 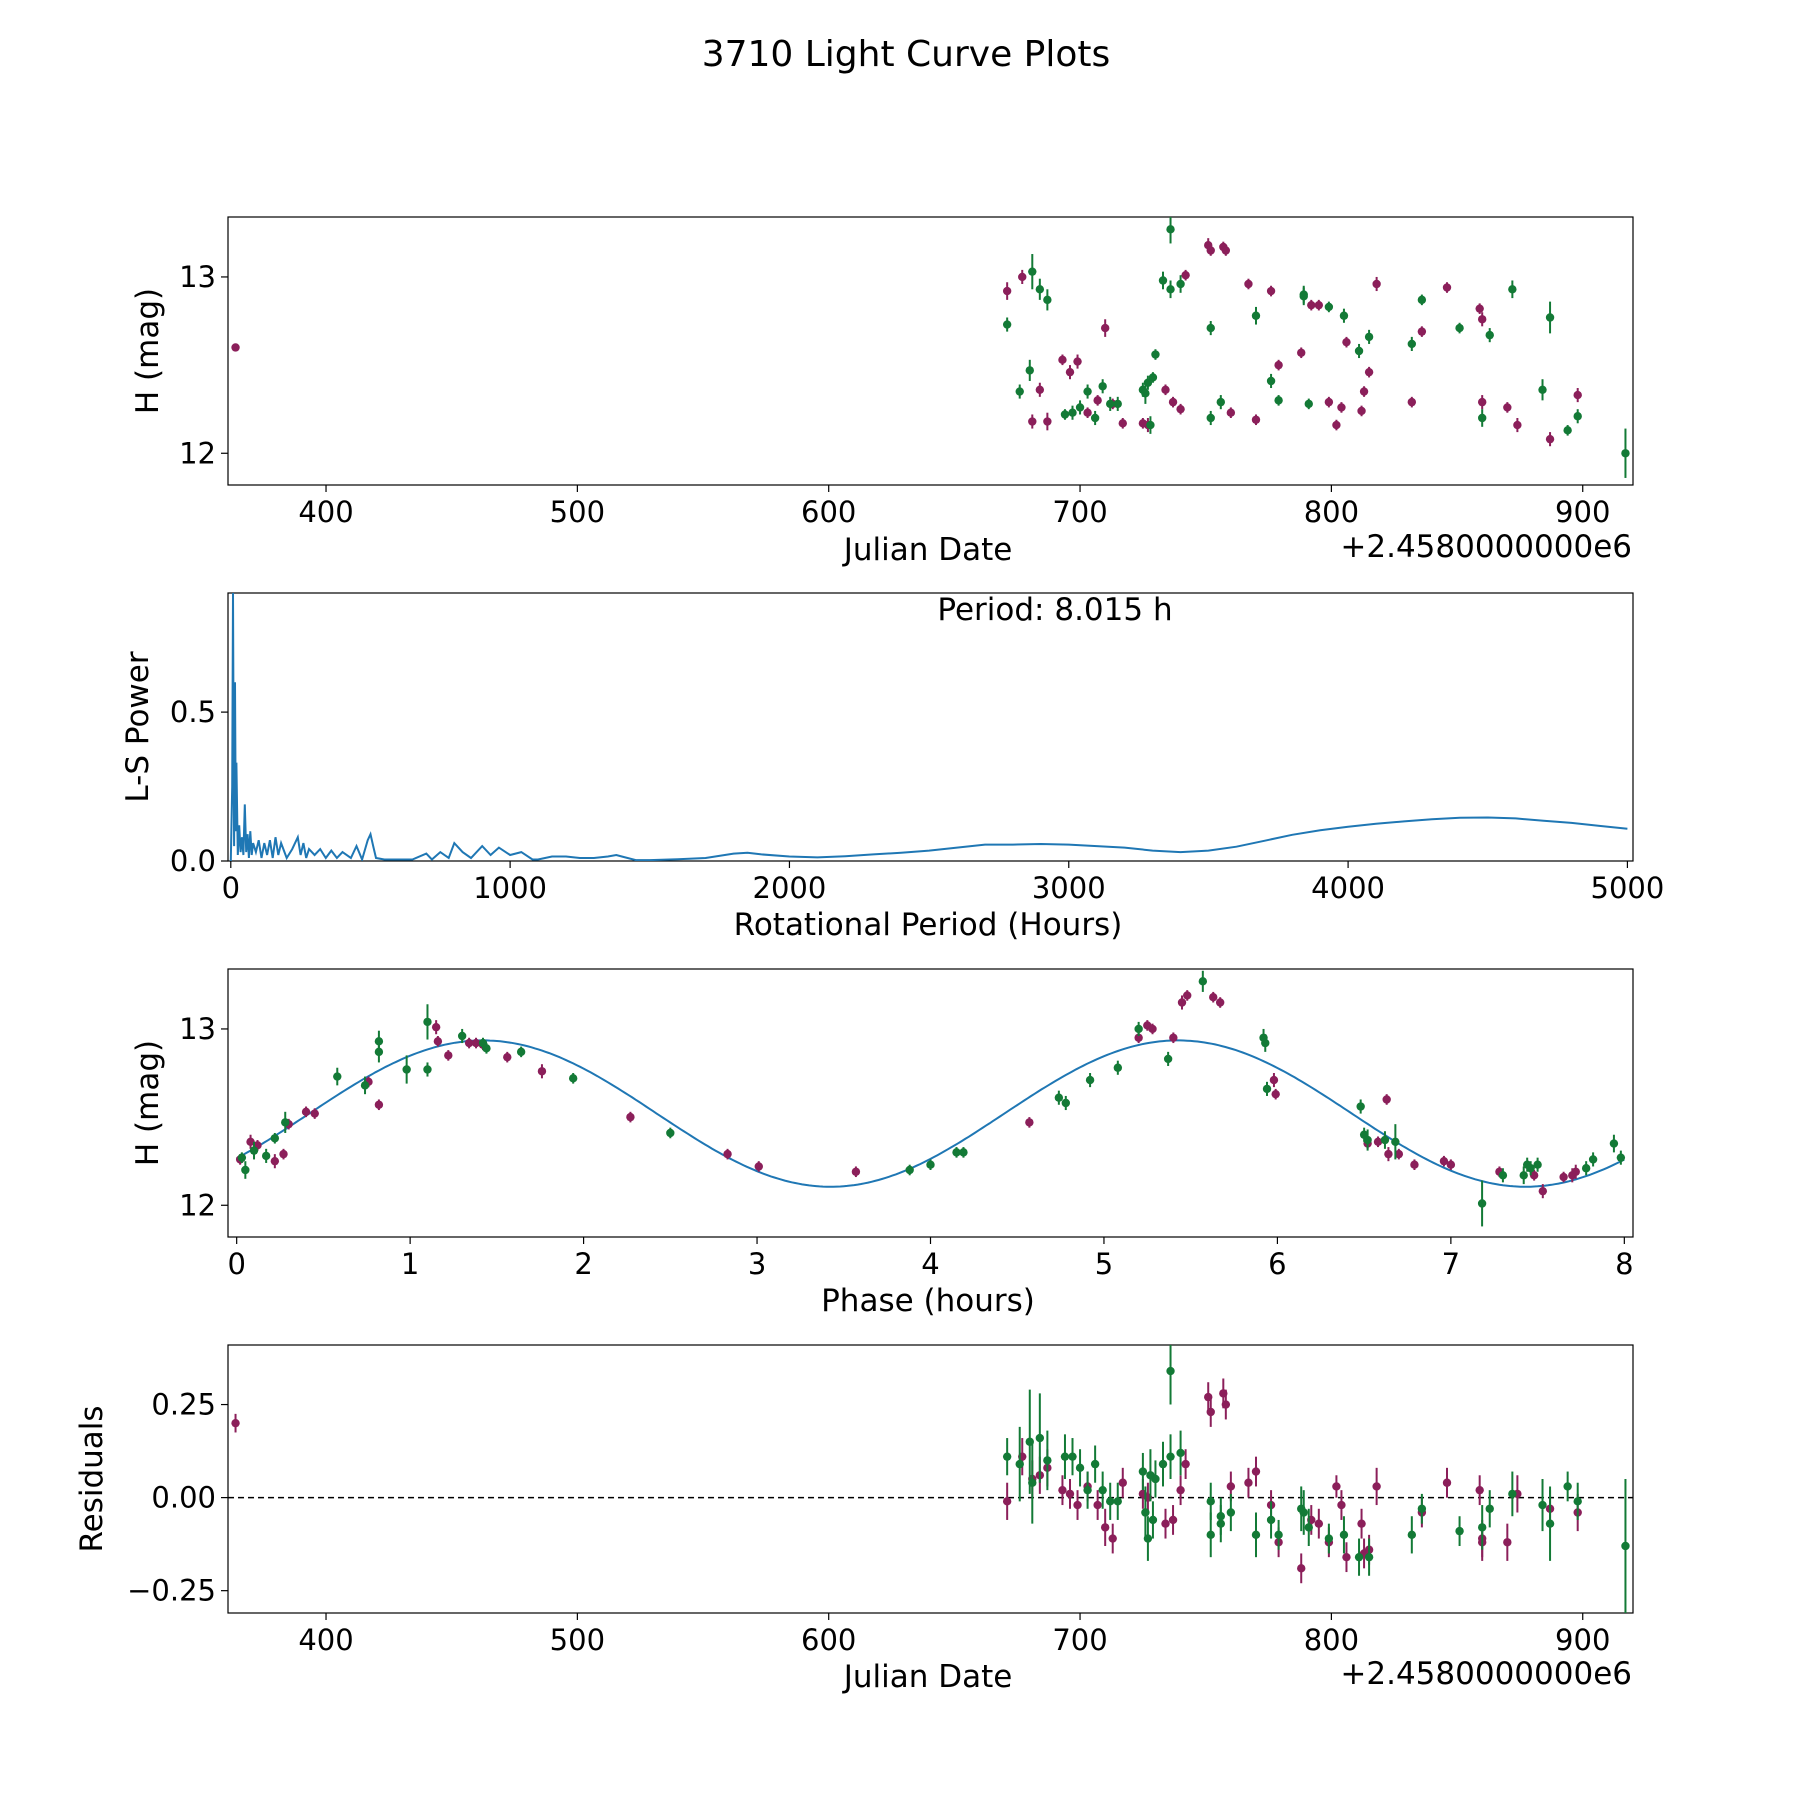 What do you see at coordinates (927, 550) in the screenshot?
I see `lightcurve-x-axis-label: Julian Date` at bounding box center [927, 550].